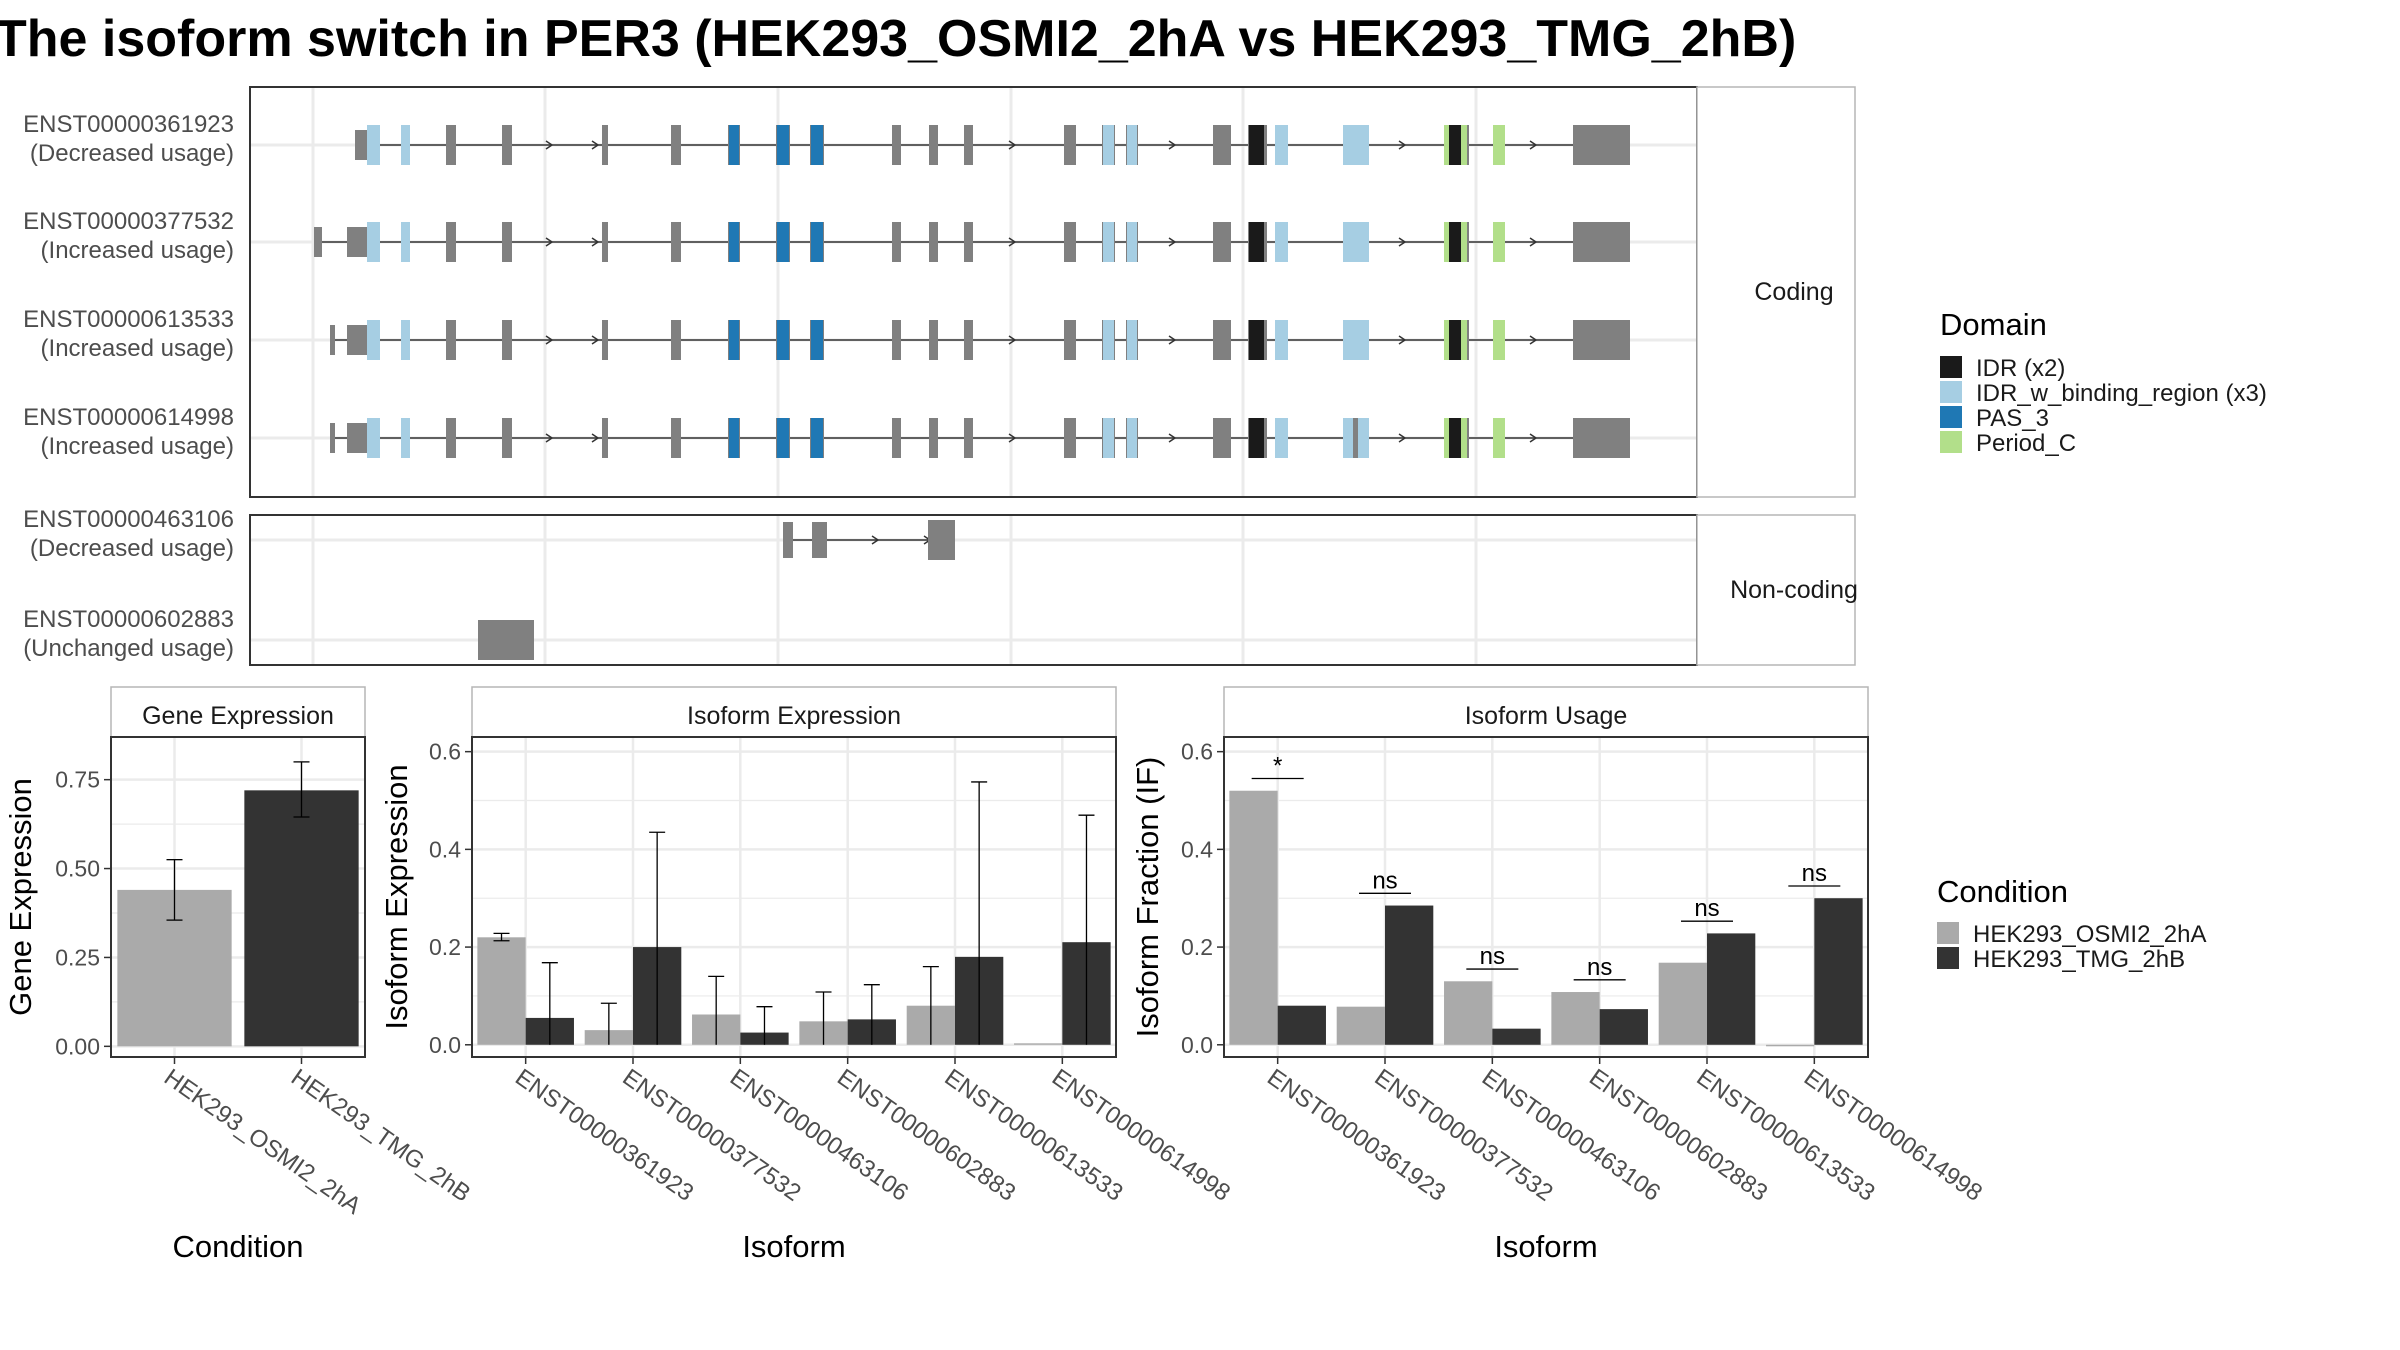 The height and width of the screenshot is (1350, 2400). Describe the element at coordinates (396, 896) in the screenshot. I see `y-axis-title: Isoform Expression` at that location.